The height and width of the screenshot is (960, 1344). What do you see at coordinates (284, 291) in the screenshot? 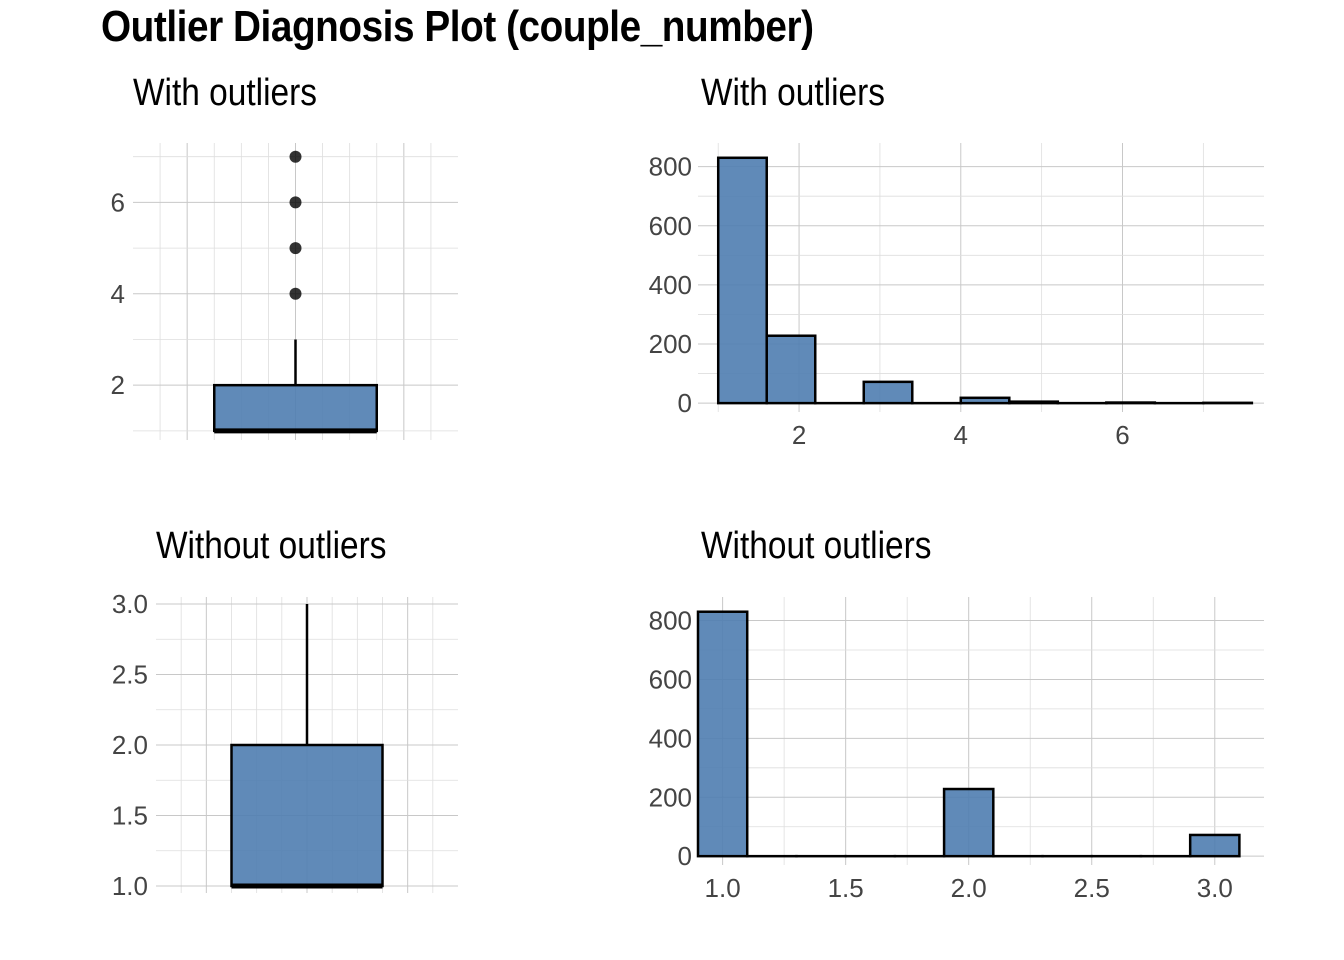
I see `boxplot-with-outliers: 2 4 6` at bounding box center [284, 291].